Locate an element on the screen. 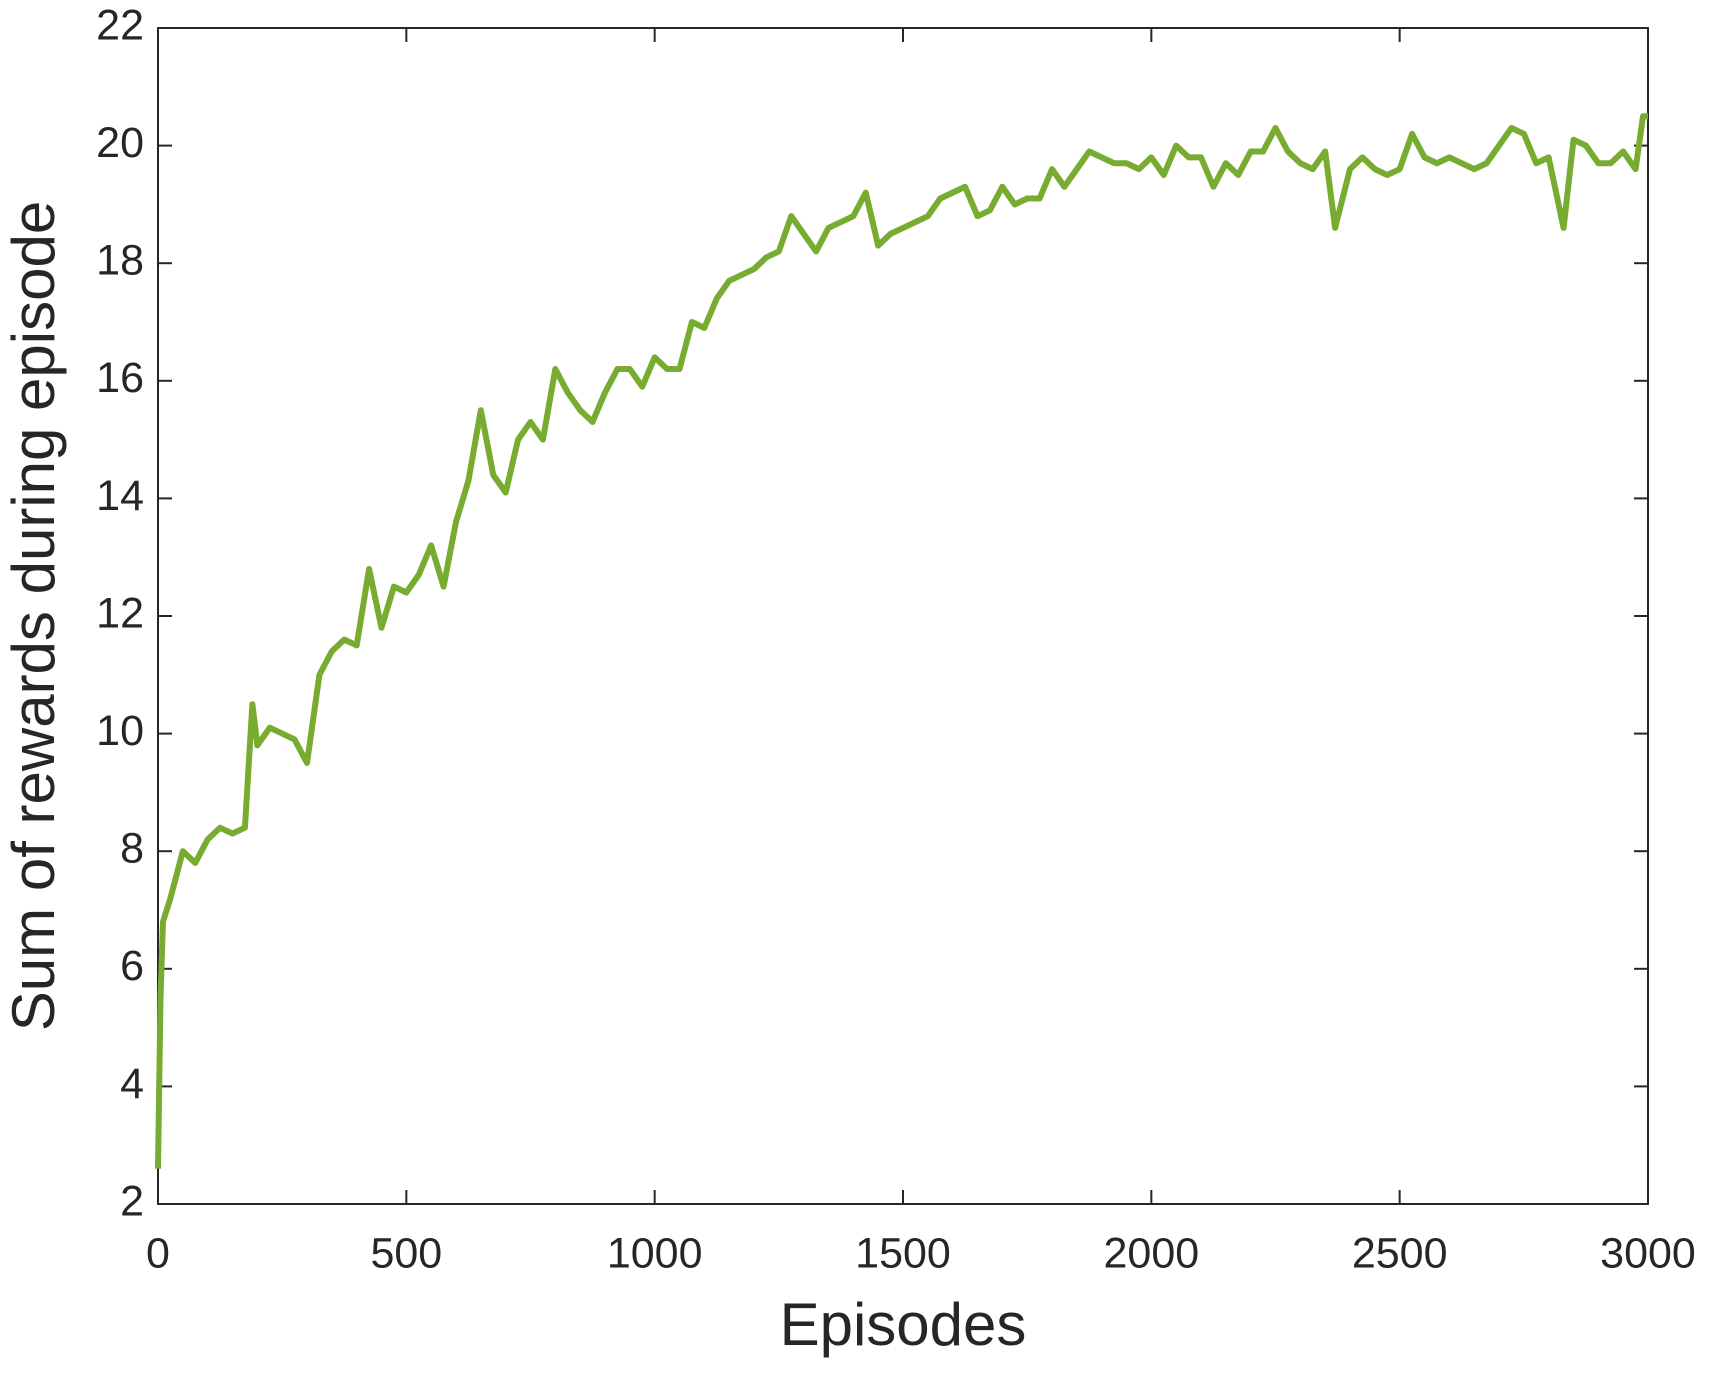 The width and height of the screenshot is (1711, 1377). y-axis-label: Sum of rewards during episode is located at coordinates (33, 616).